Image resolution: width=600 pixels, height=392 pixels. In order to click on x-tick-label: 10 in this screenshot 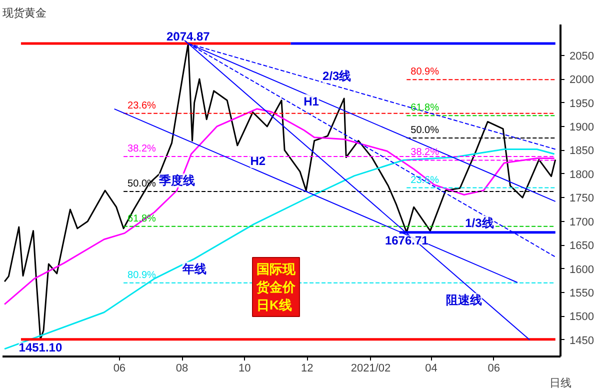, I will do `click(244, 368)`.